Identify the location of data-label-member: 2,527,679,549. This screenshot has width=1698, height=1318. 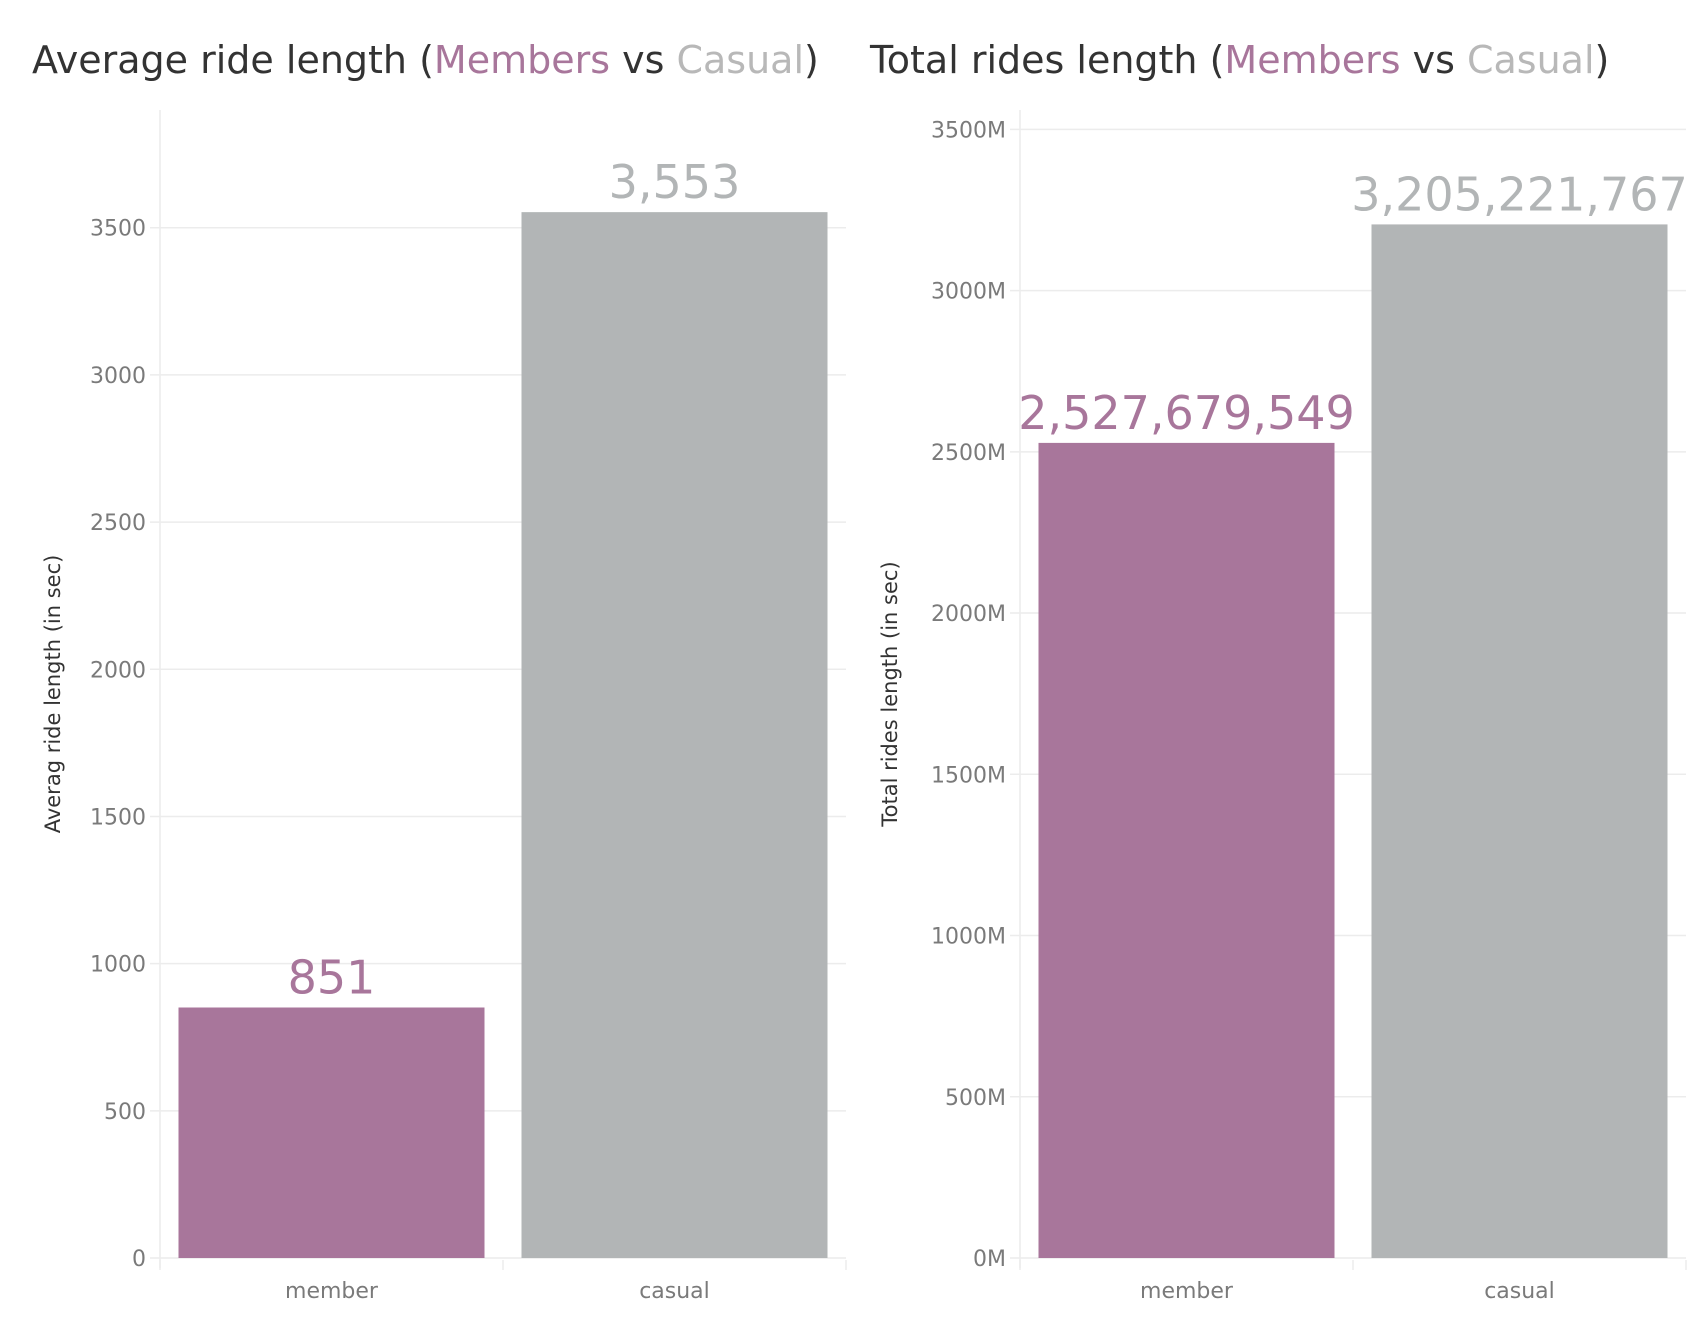
(1186, 413).